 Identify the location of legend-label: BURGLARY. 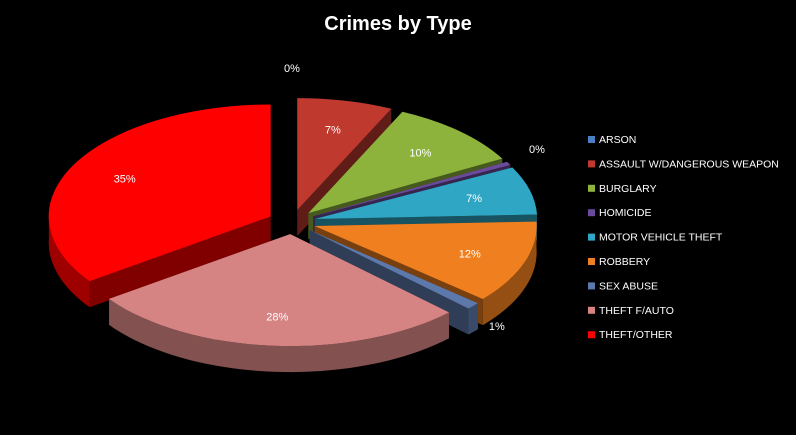
(628, 189).